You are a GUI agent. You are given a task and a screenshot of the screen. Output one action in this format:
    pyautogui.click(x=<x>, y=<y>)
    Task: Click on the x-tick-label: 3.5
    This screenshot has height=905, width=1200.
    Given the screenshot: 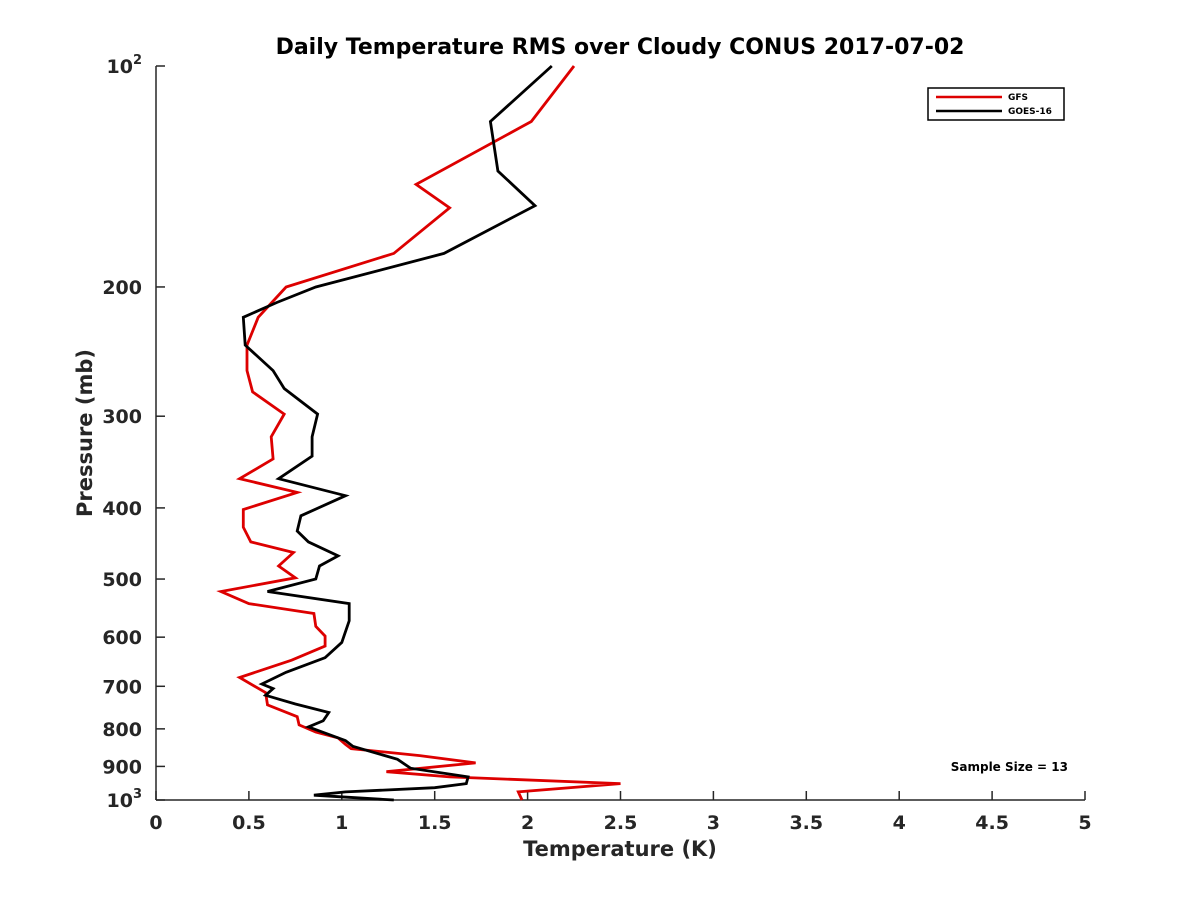 What is the action you would take?
    pyautogui.click(x=806, y=823)
    